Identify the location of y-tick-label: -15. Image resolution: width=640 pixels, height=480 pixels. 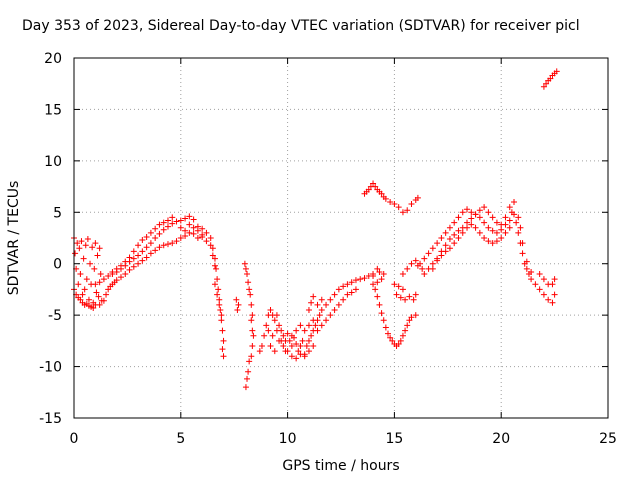
(50, 419).